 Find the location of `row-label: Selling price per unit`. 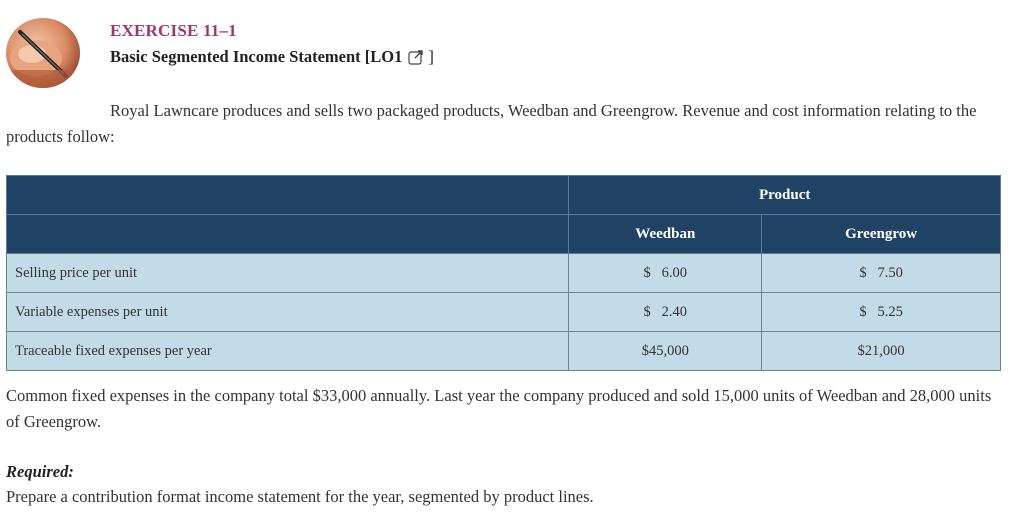

row-label: Selling price per unit is located at coordinates (287, 273).